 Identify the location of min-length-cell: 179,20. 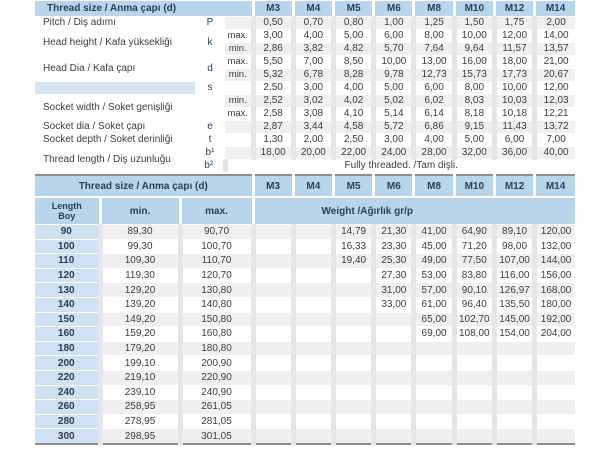
(138, 348).